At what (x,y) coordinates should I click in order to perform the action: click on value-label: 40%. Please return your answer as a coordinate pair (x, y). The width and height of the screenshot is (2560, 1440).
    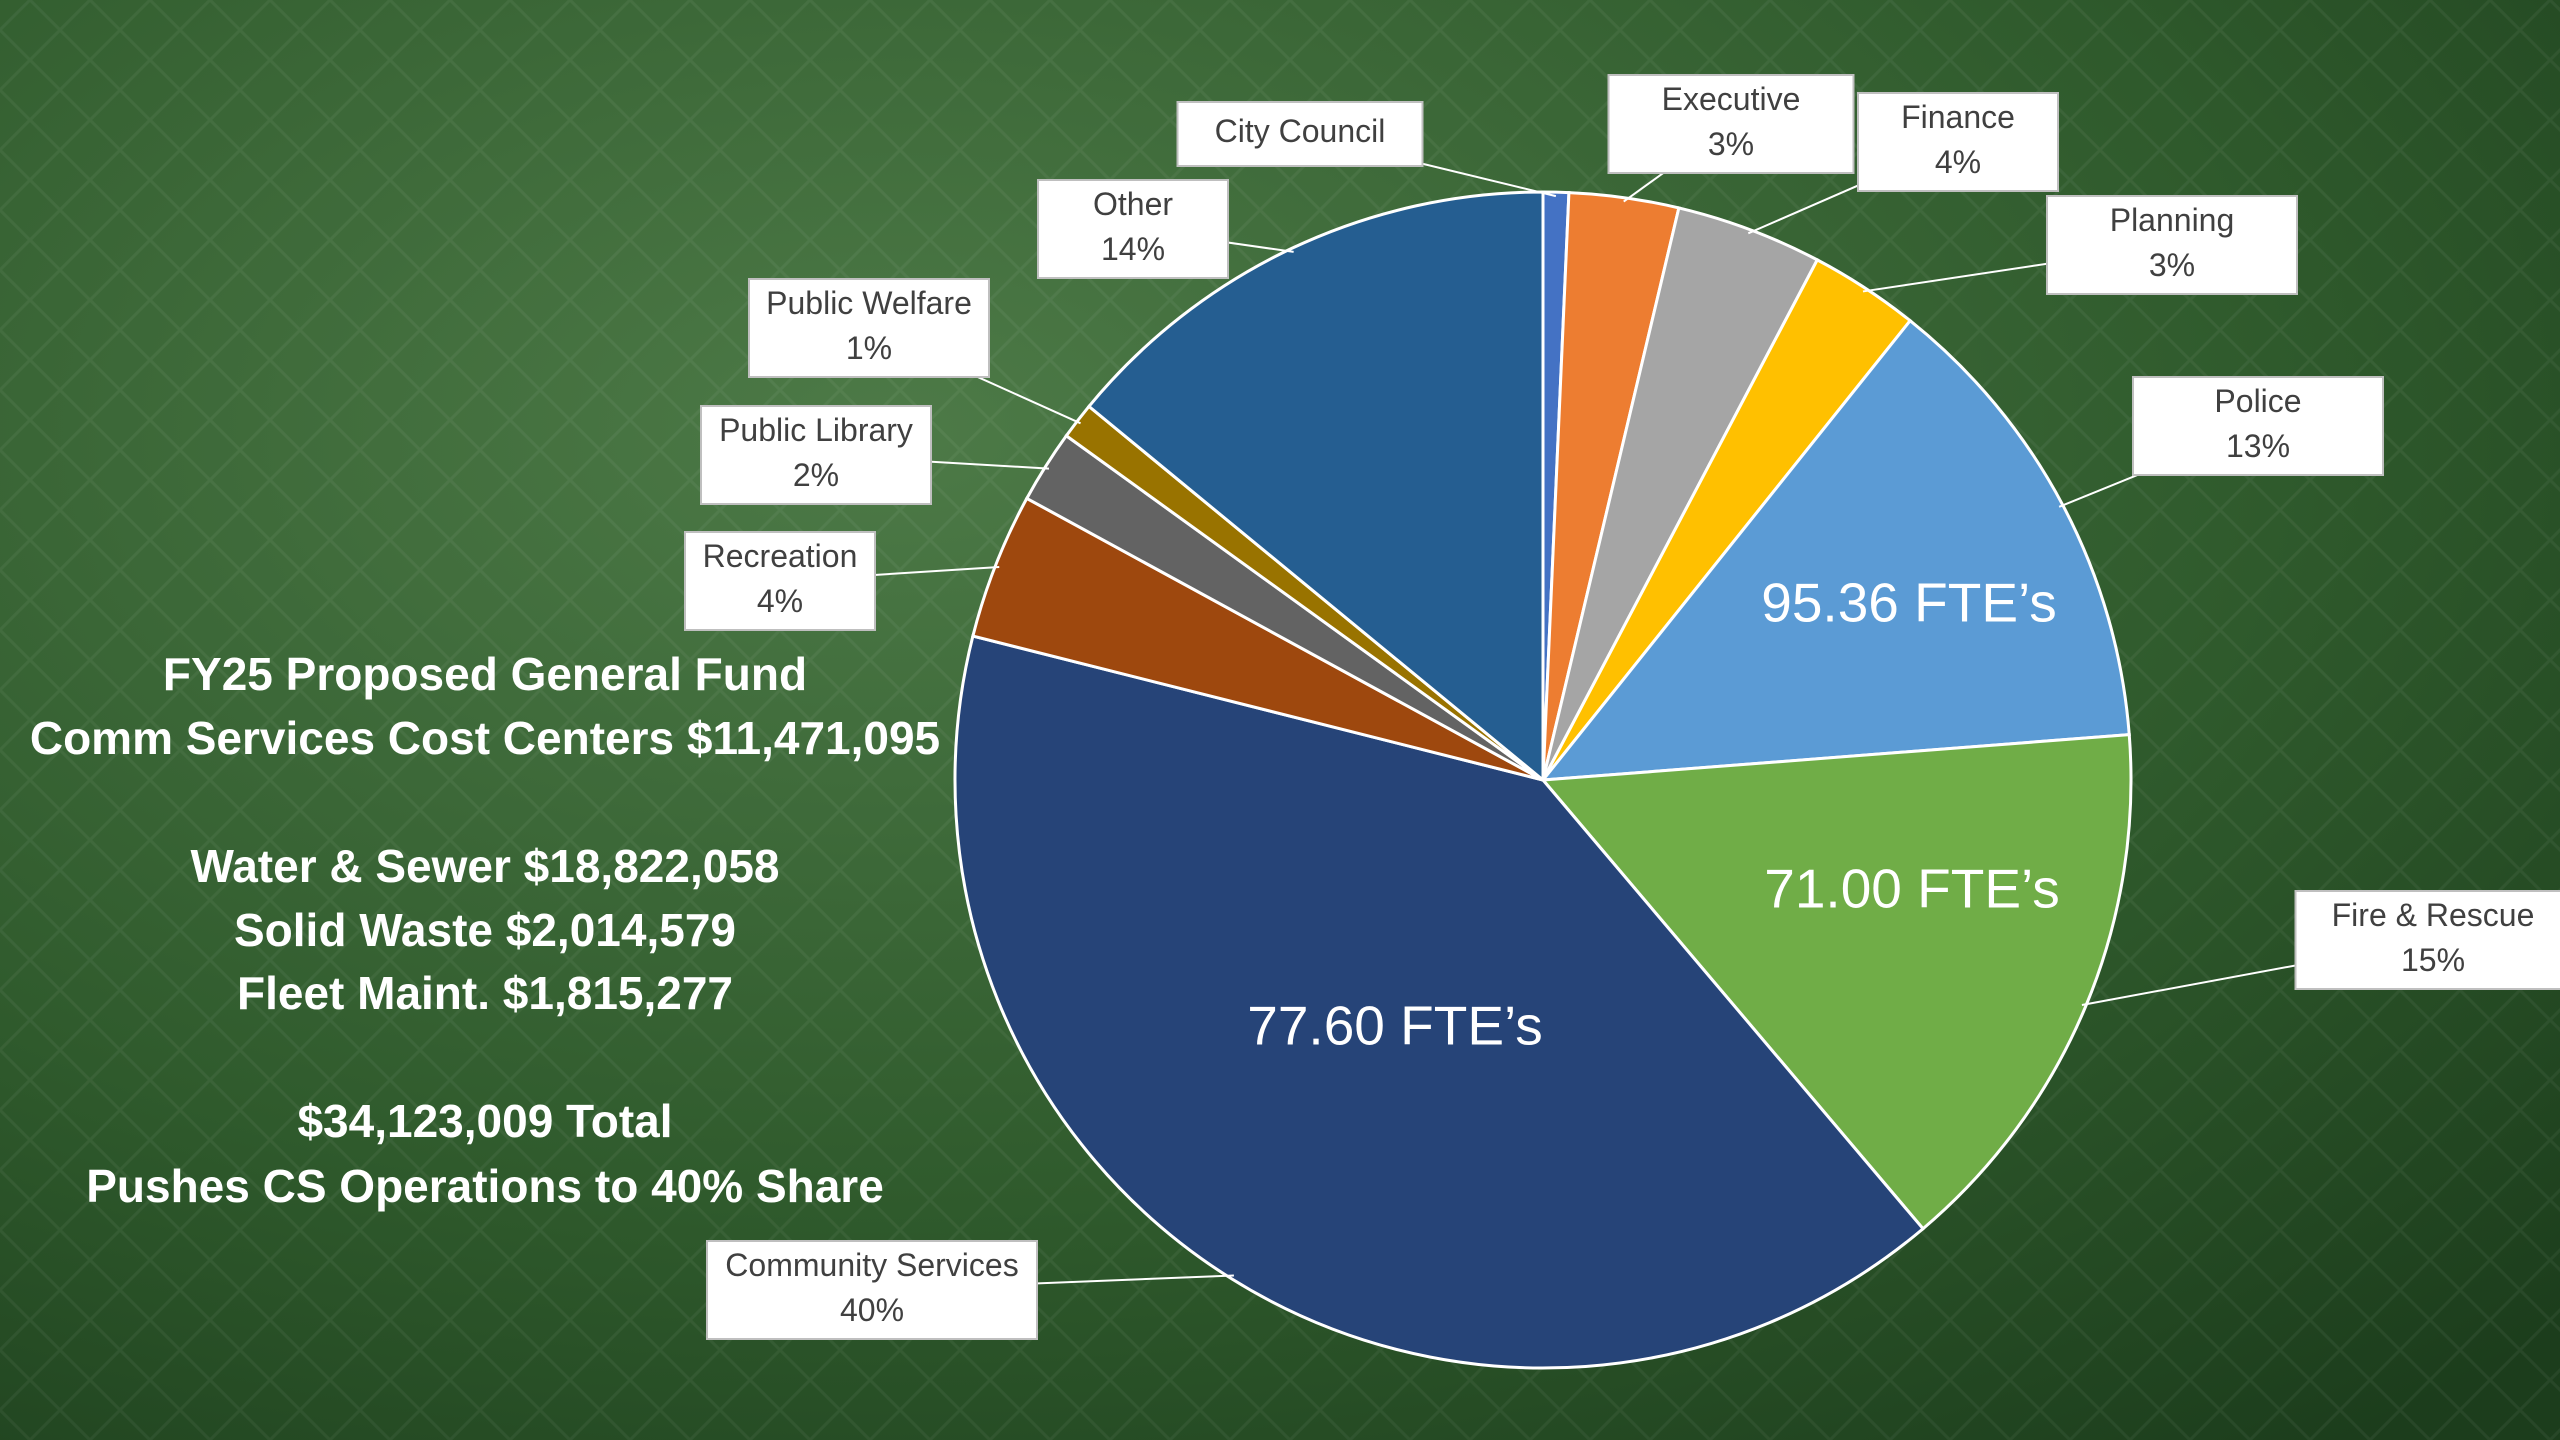
    Looking at the image, I should click on (872, 1310).